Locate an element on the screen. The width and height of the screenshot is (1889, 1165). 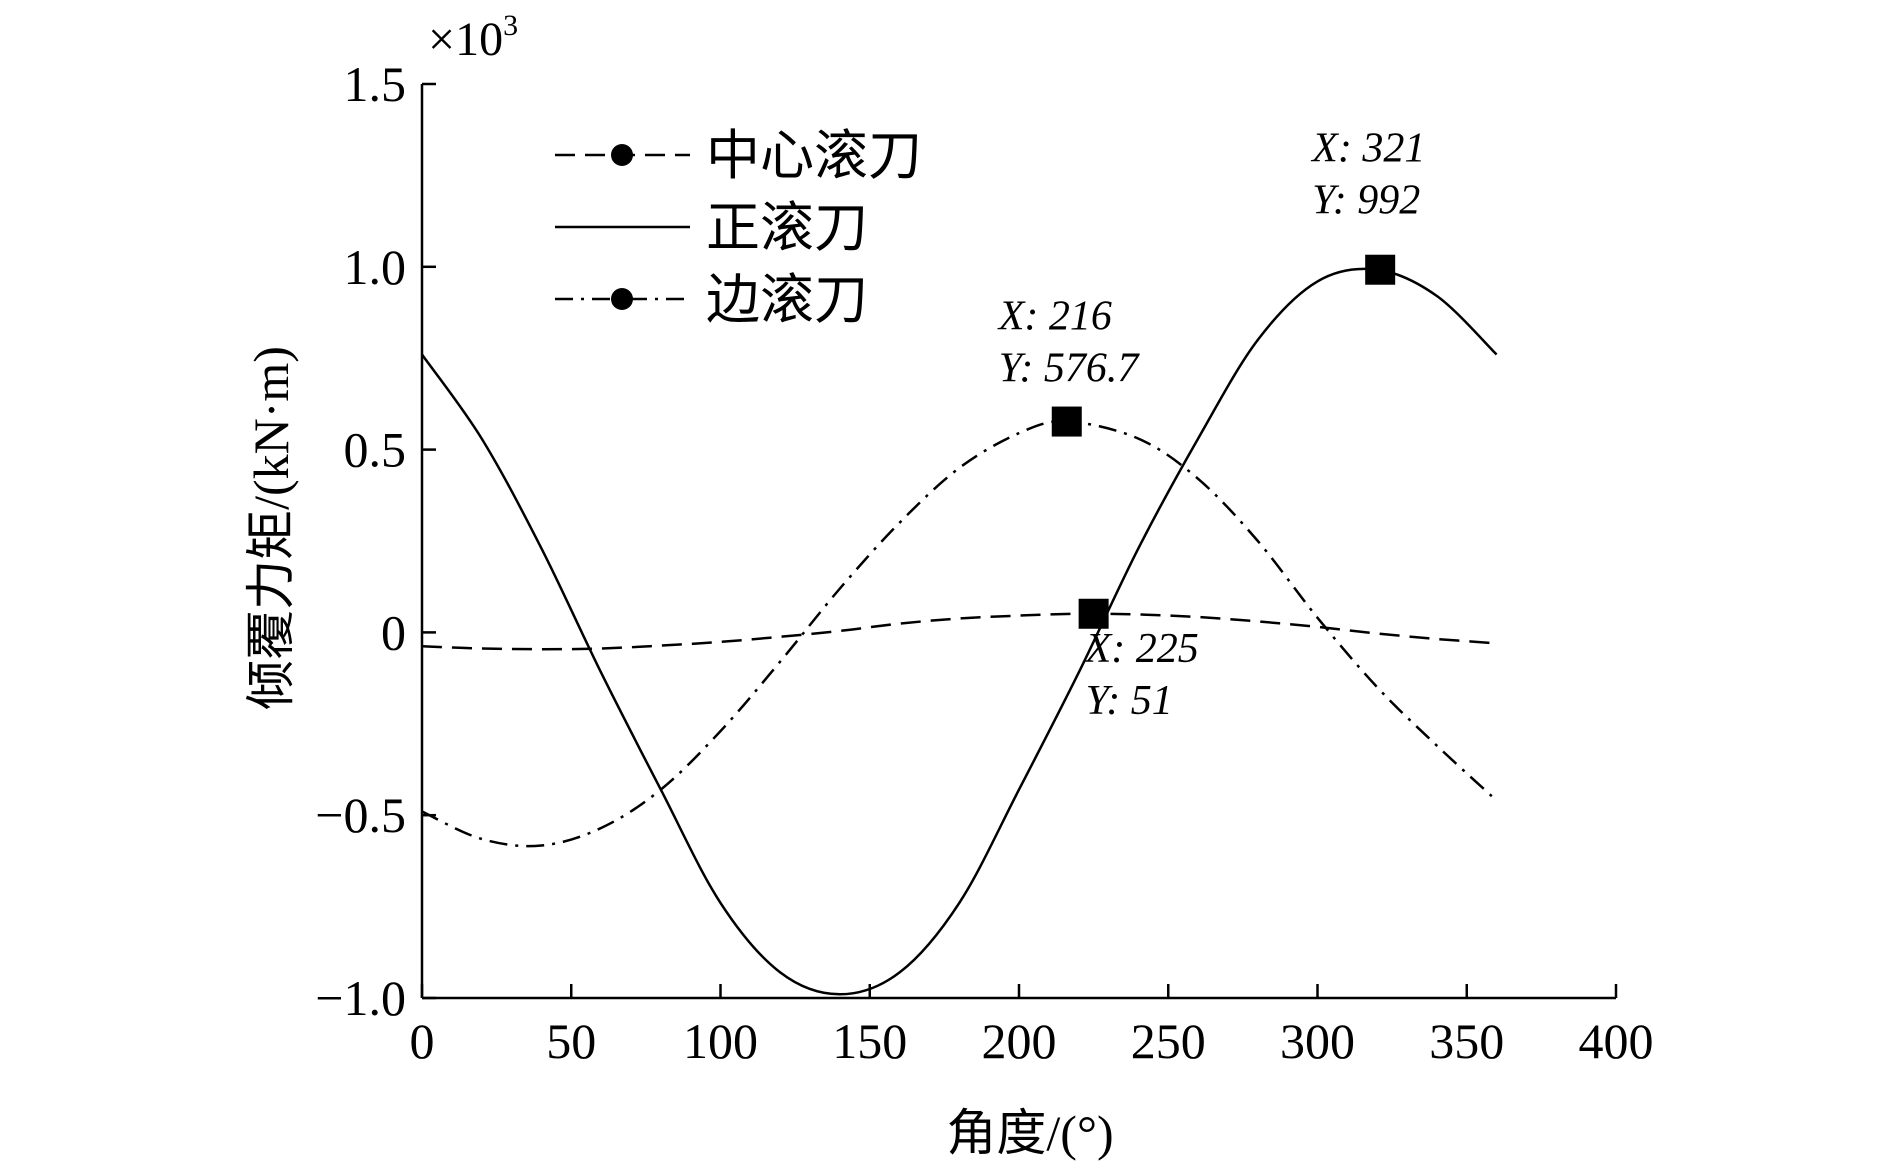
y-tick-label: 1.0 is located at coordinates (375, 267).